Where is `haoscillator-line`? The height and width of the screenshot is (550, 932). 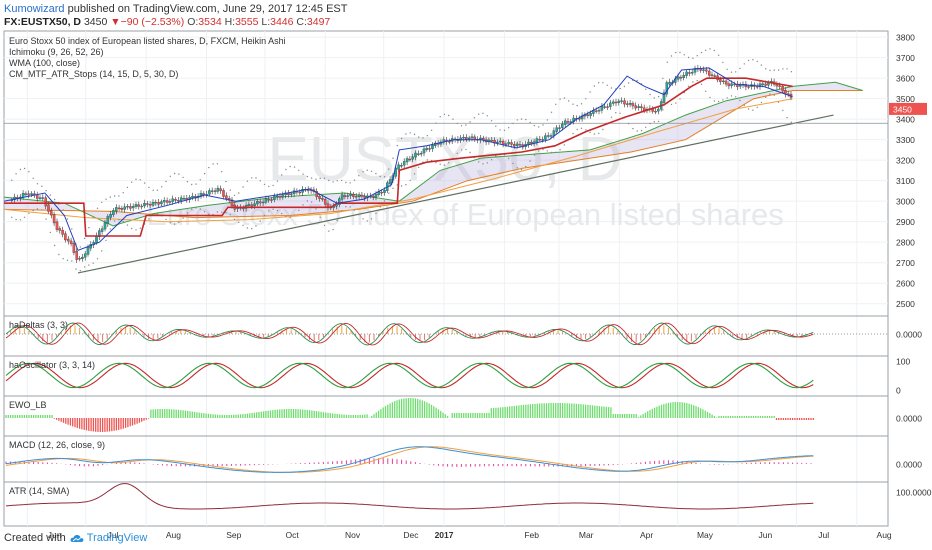 haoscillator-line is located at coordinates (409, 375).